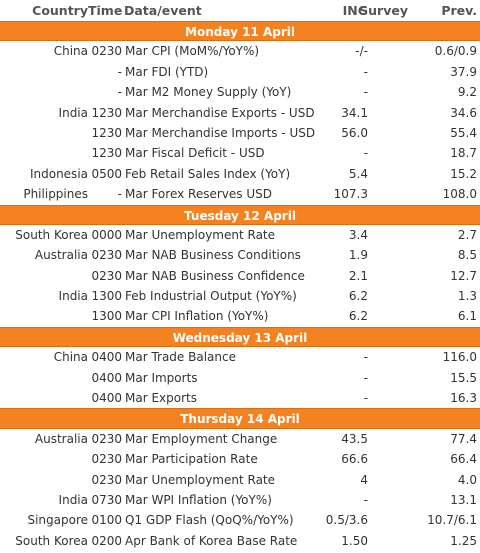 The width and height of the screenshot is (480, 553). Describe the element at coordinates (161, 377) in the screenshot. I see `event-cell: Mar Imports` at that location.